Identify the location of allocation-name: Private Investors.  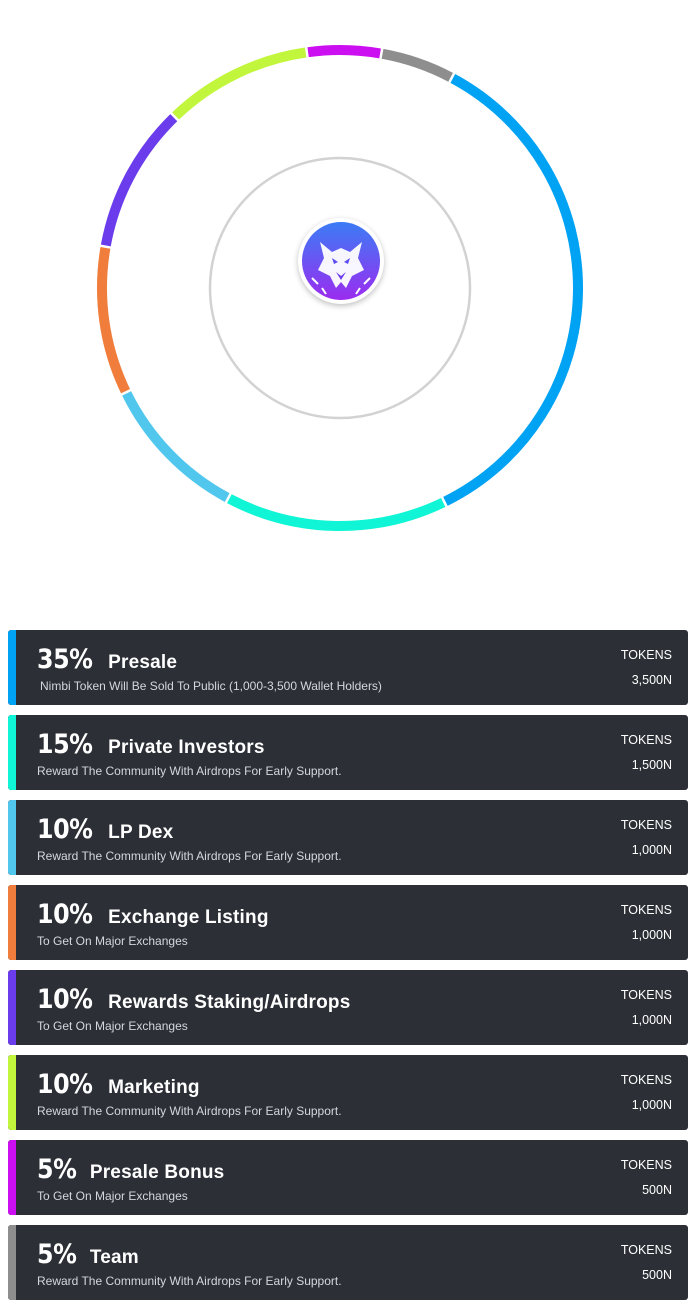
(186, 747).